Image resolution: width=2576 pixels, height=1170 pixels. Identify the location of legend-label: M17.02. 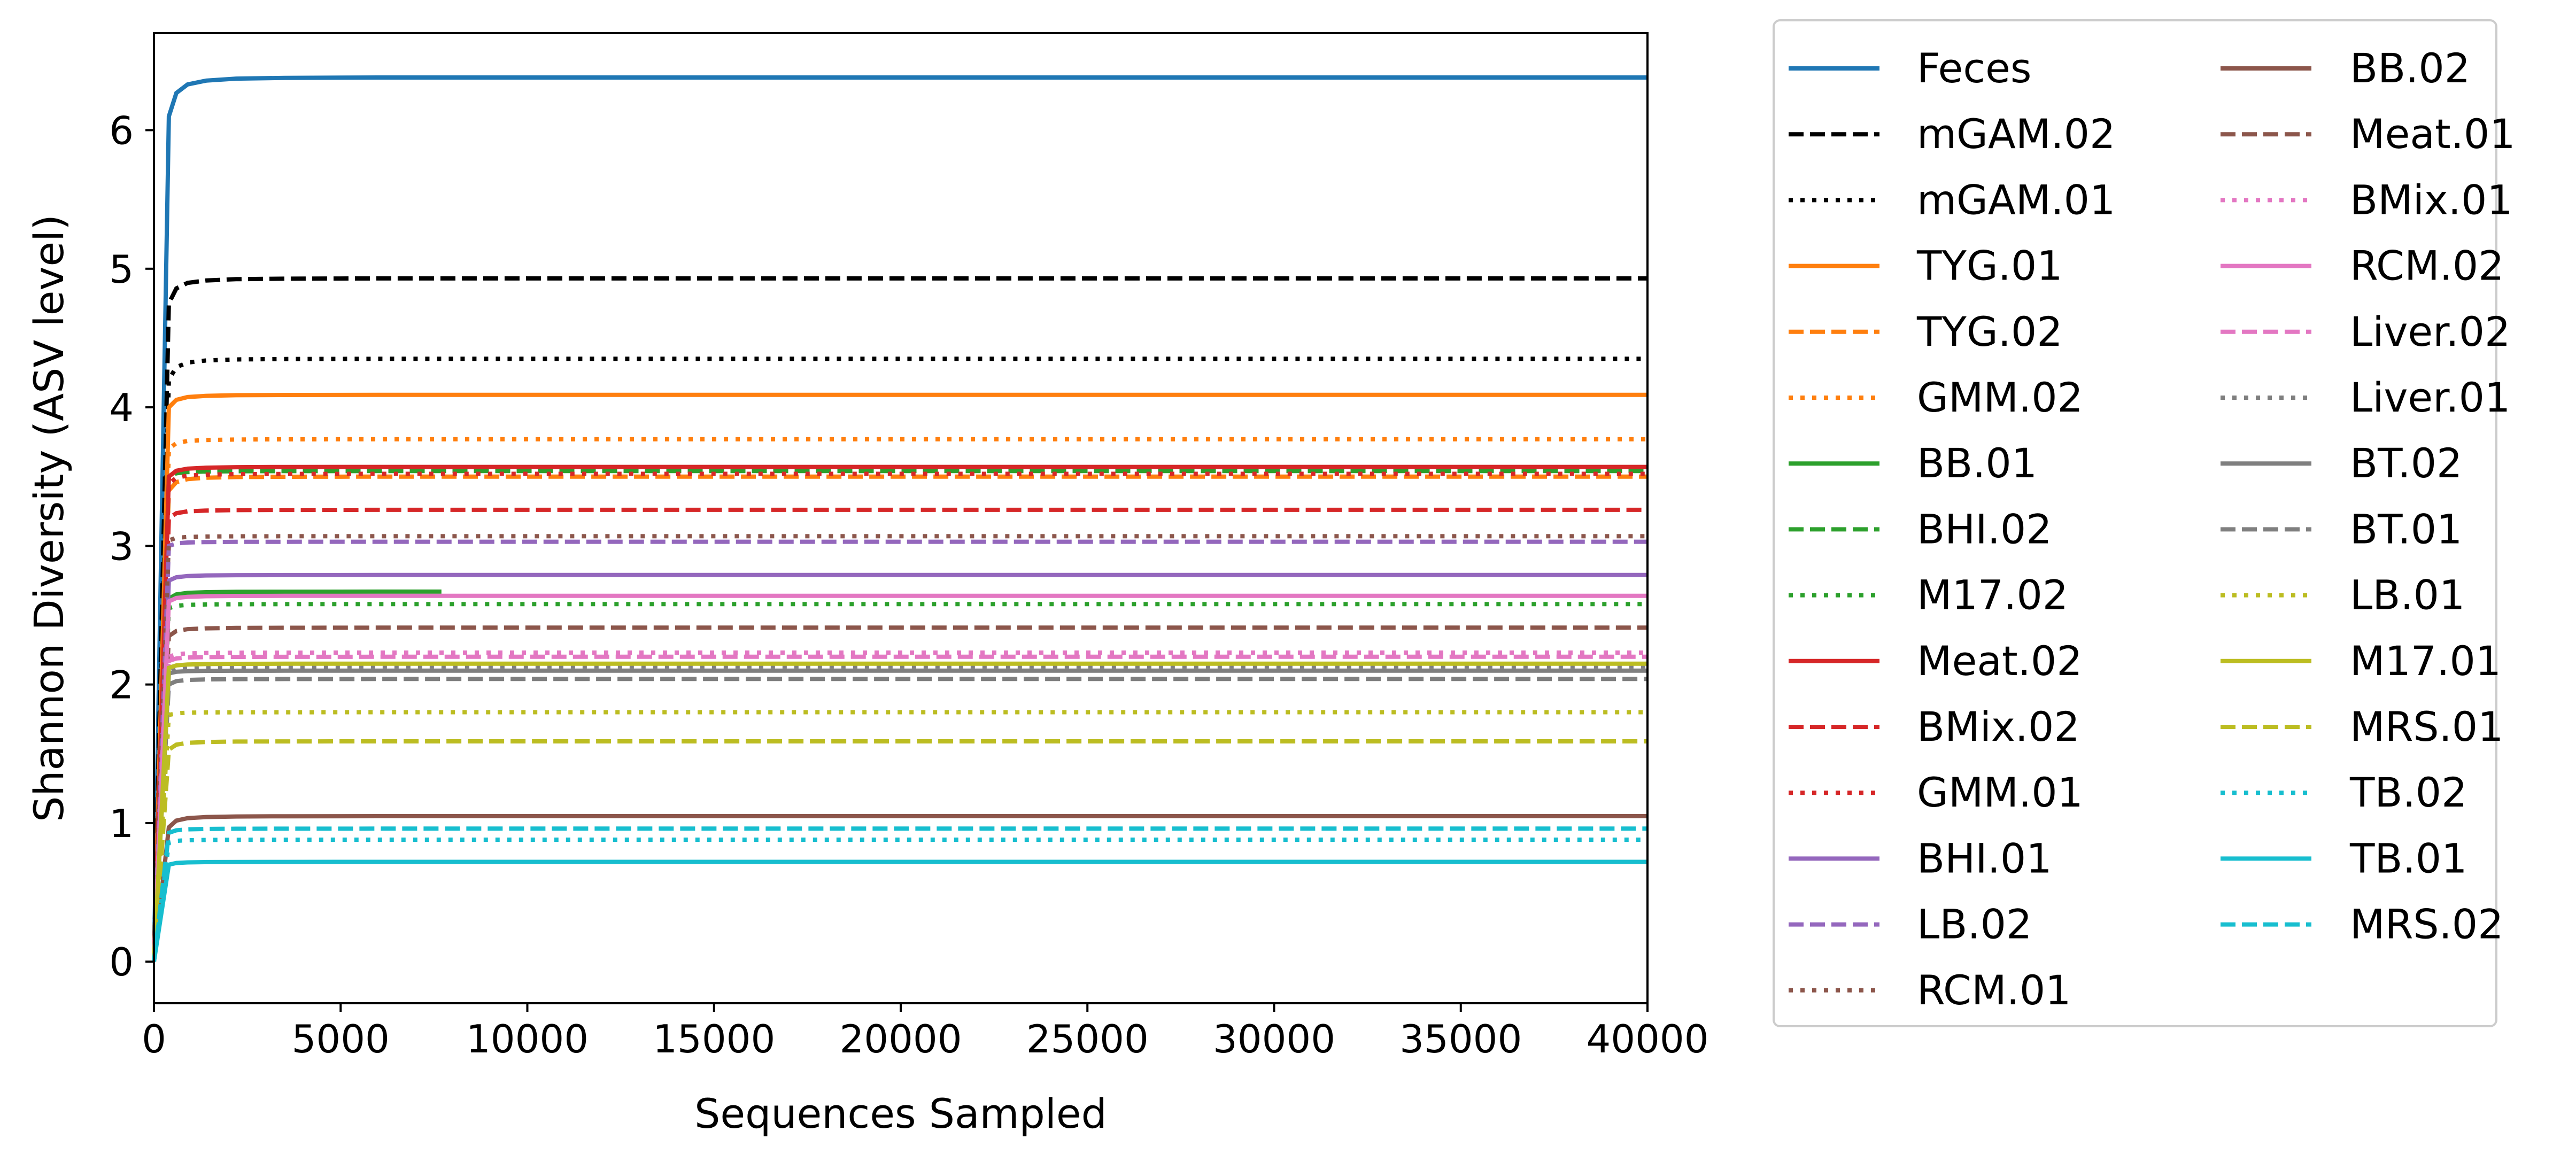
(1993, 595).